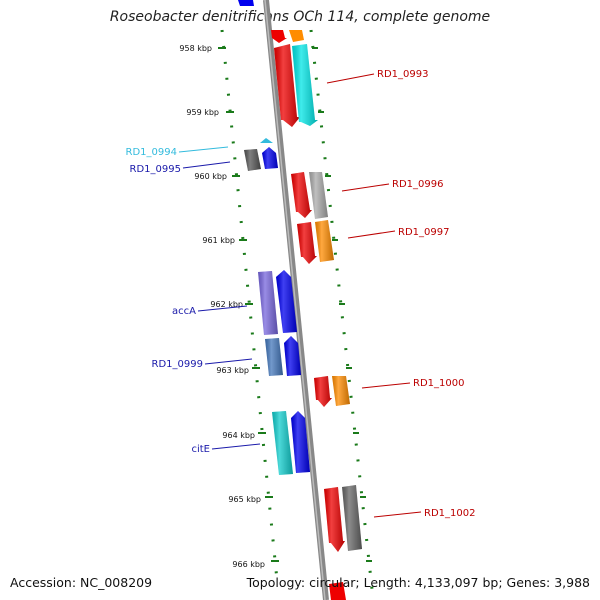  What do you see at coordinates (155, 169) in the screenshot?
I see `gene-label-rd1-0995: RD1_0995` at bounding box center [155, 169].